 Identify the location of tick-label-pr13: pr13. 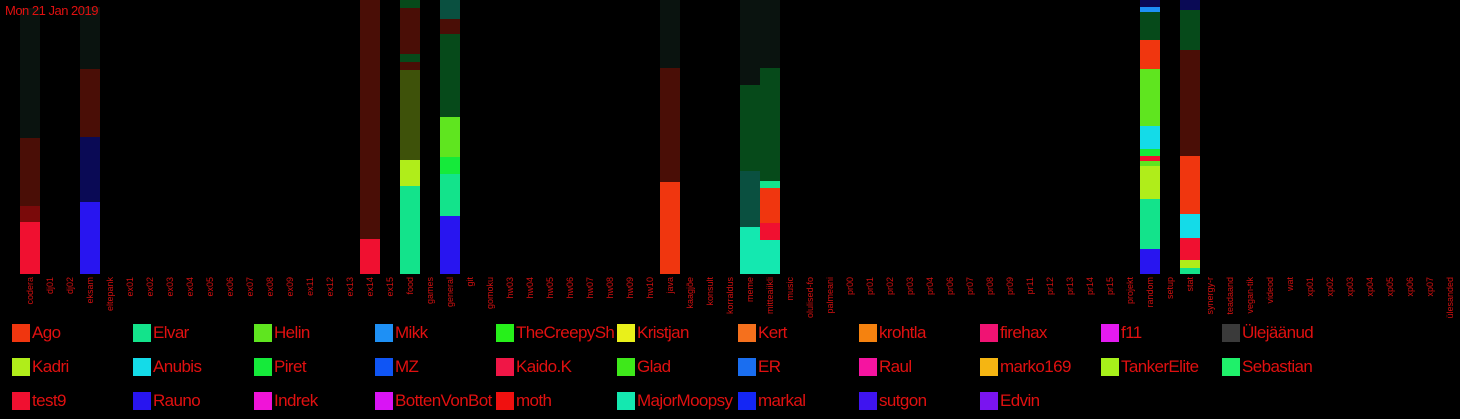
(1070, 286).